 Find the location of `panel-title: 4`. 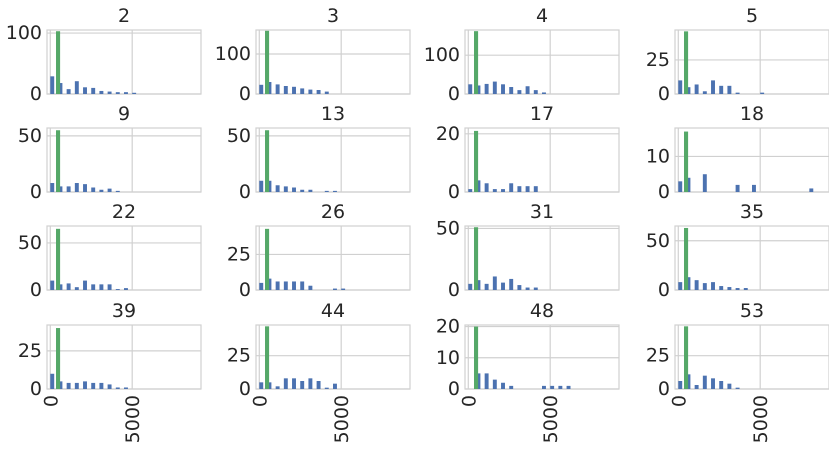

panel-title: 4 is located at coordinates (542, 16).